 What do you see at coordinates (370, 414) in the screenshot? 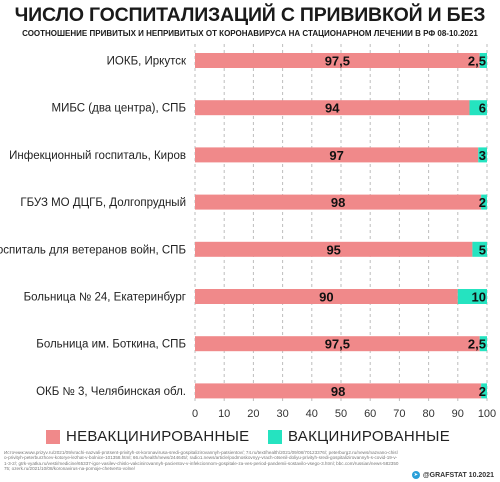
I see `x-tick-label-60: 60` at bounding box center [370, 414].